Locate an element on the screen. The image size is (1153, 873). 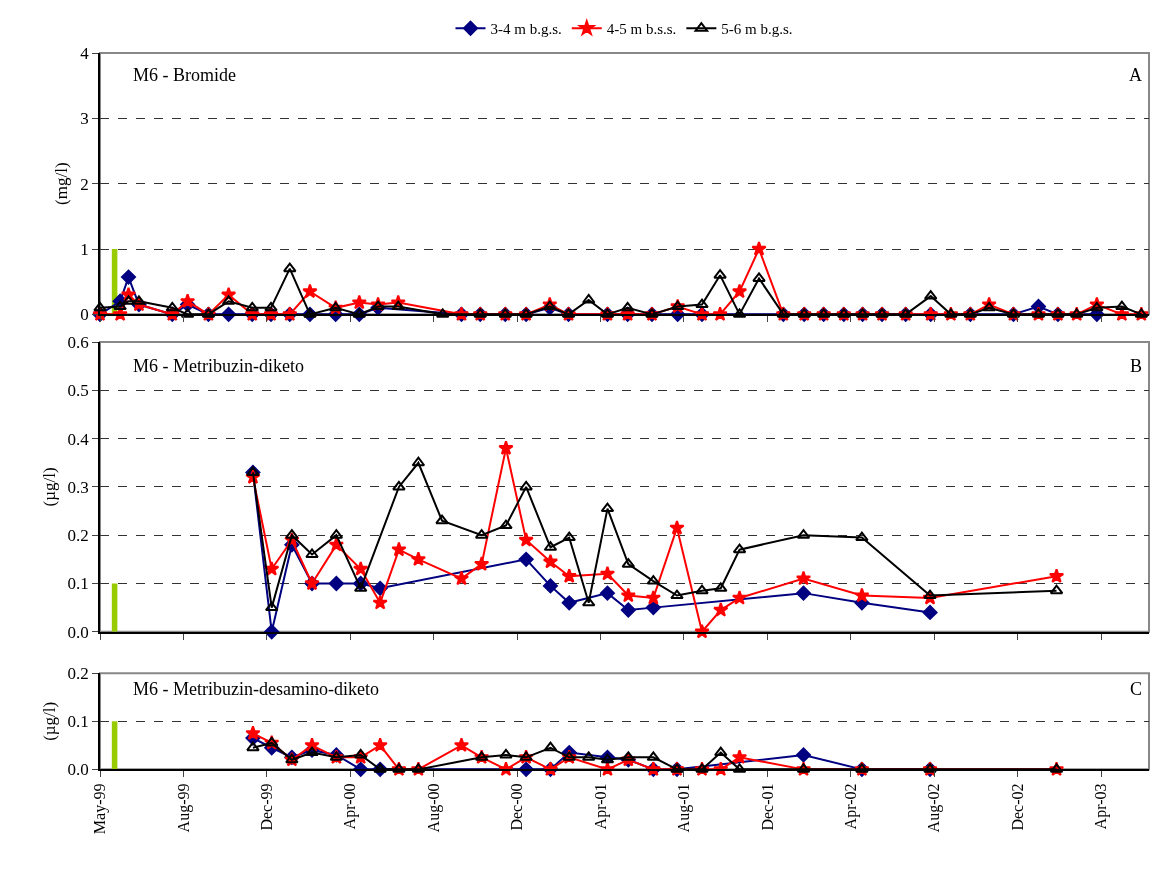
y-tick-label: 0.6 is located at coordinates (78, 342).